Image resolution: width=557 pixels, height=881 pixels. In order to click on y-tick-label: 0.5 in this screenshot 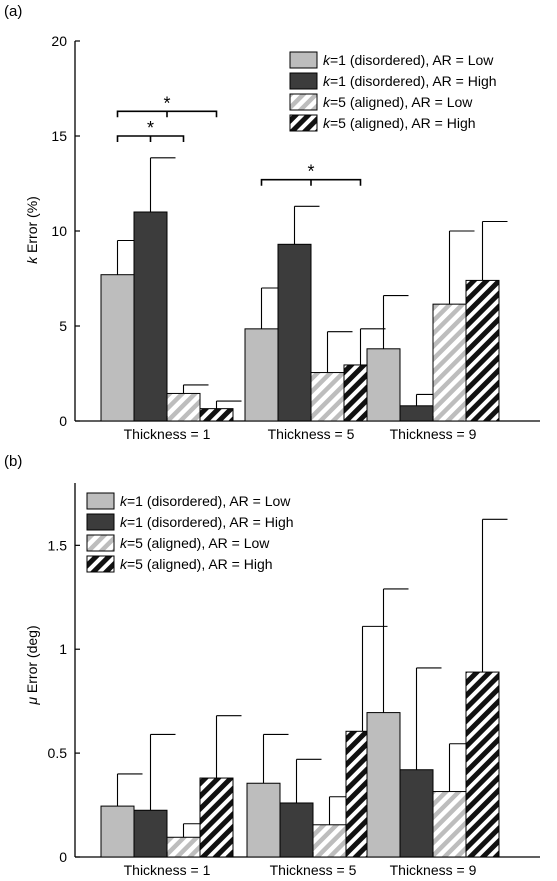, I will do `click(58, 753)`.